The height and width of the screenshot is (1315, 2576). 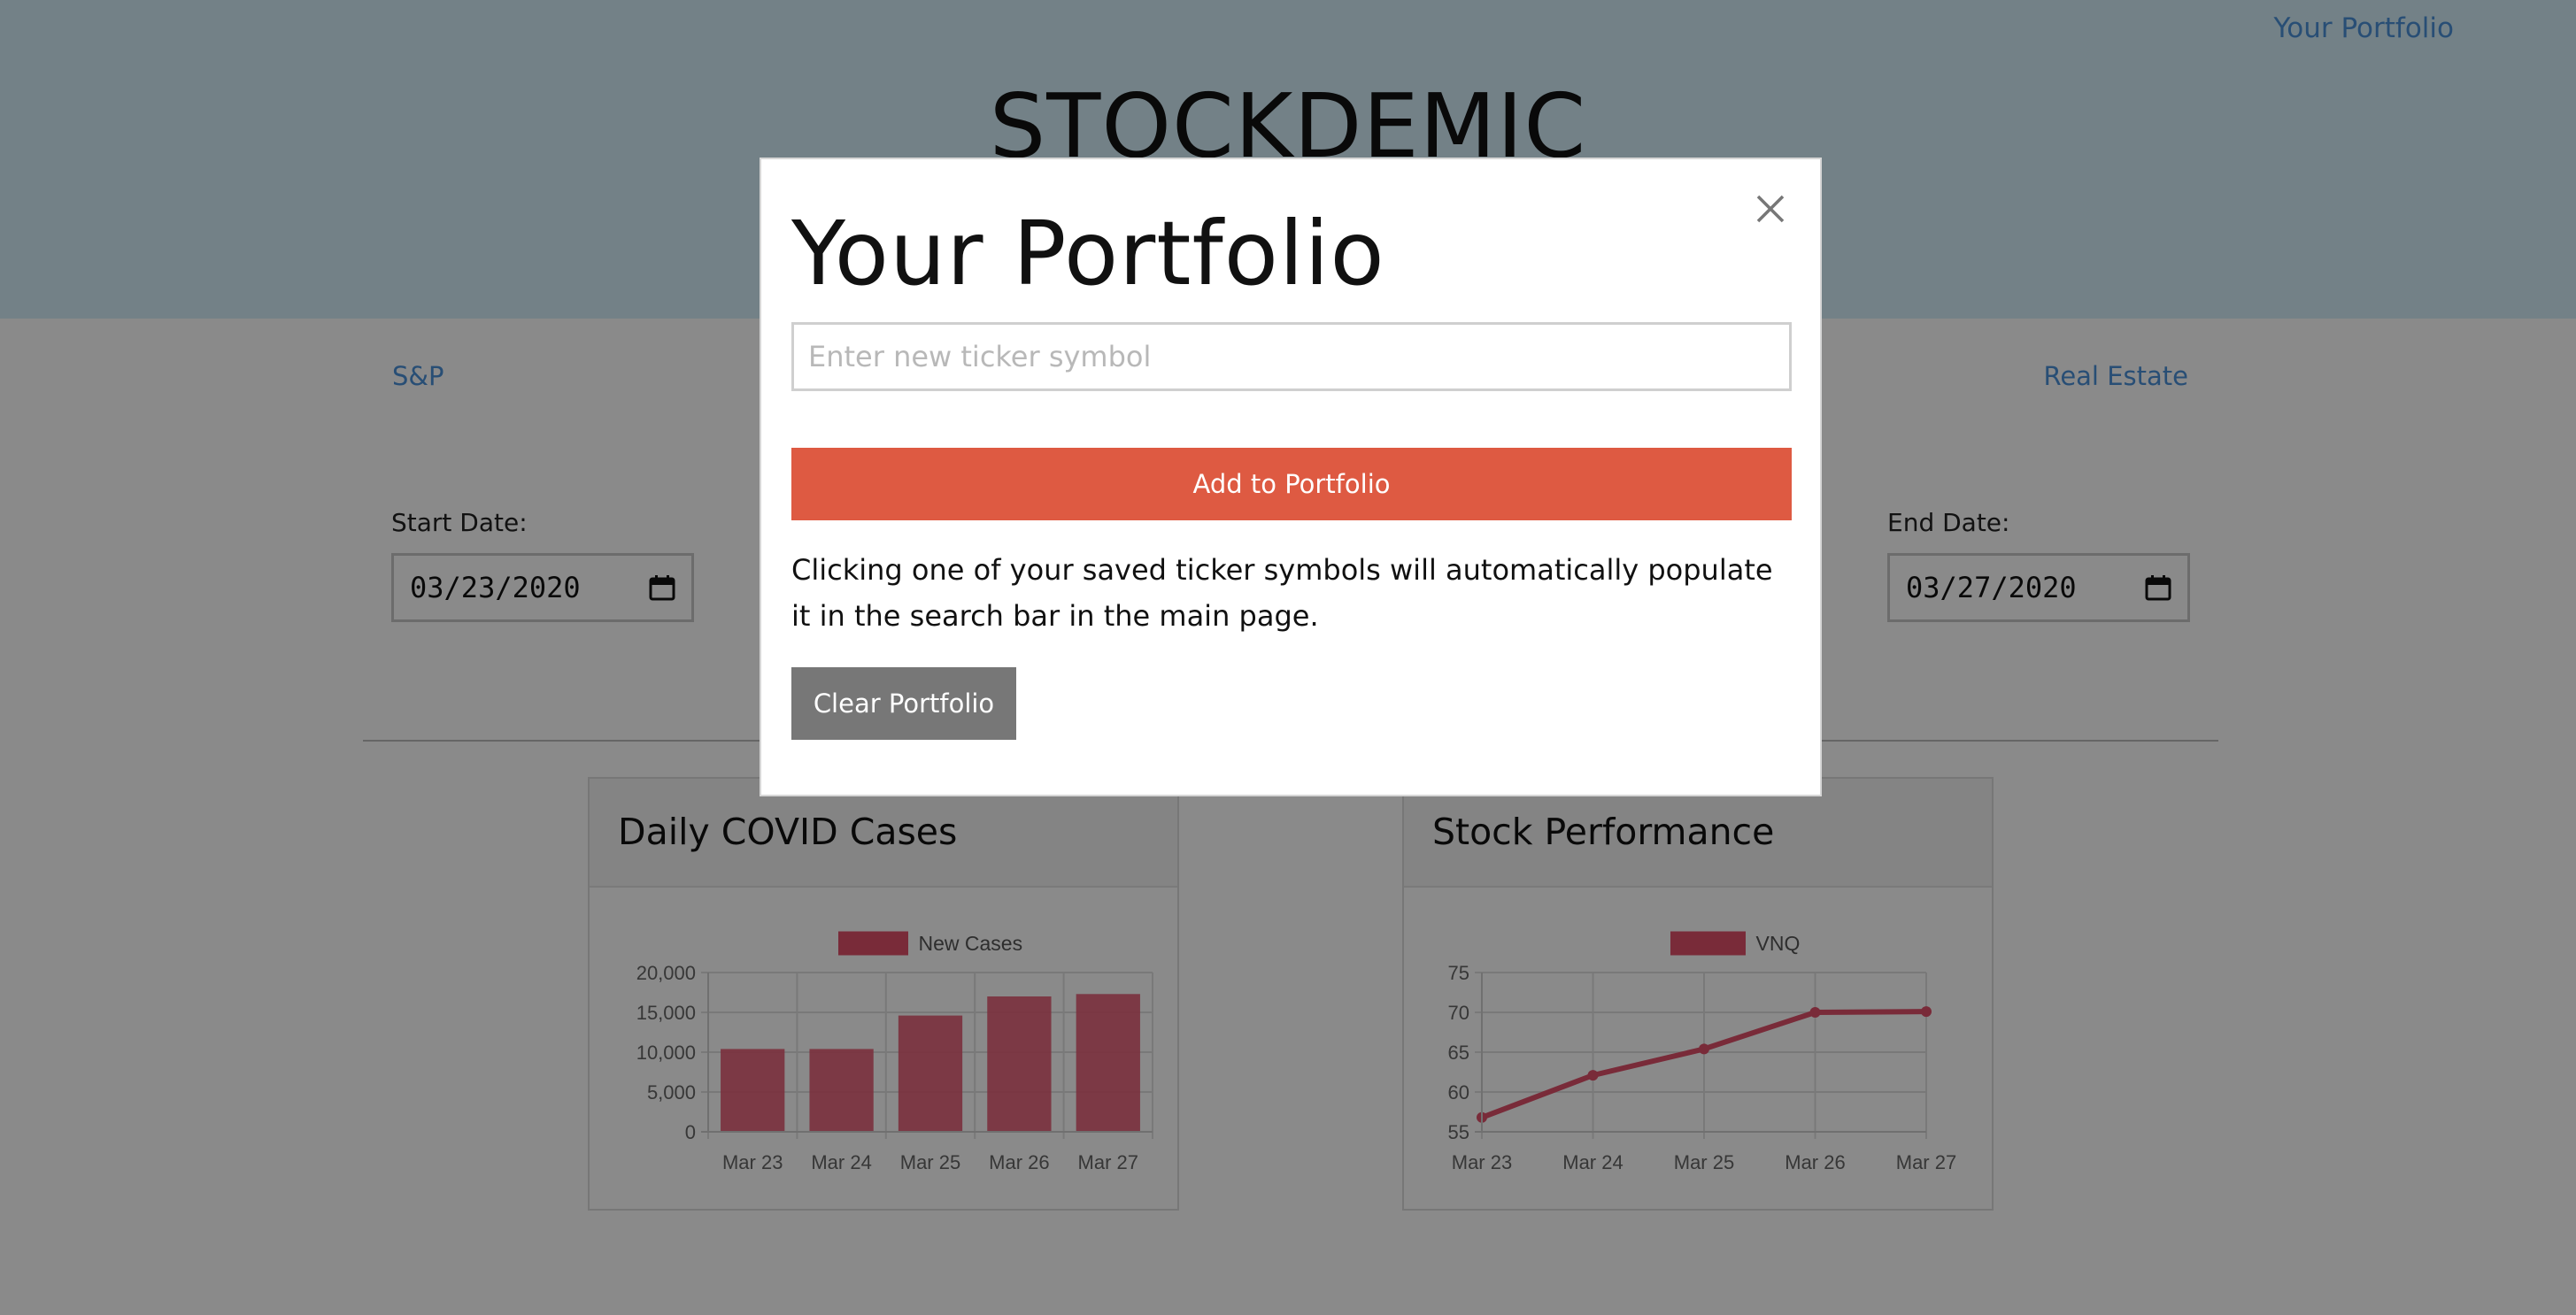 What do you see at coordinates (1088, 253) in the screenshot?
I see `modal-title: Your Portfolio` at bounding box center [1088, 253].